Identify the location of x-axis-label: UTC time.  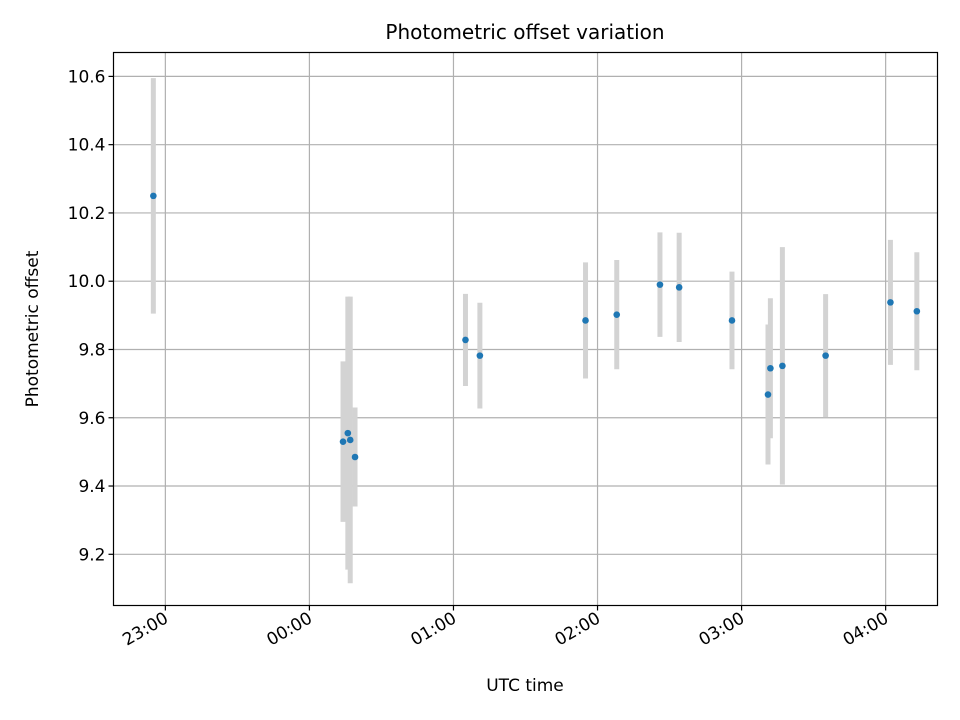
(525, 686).